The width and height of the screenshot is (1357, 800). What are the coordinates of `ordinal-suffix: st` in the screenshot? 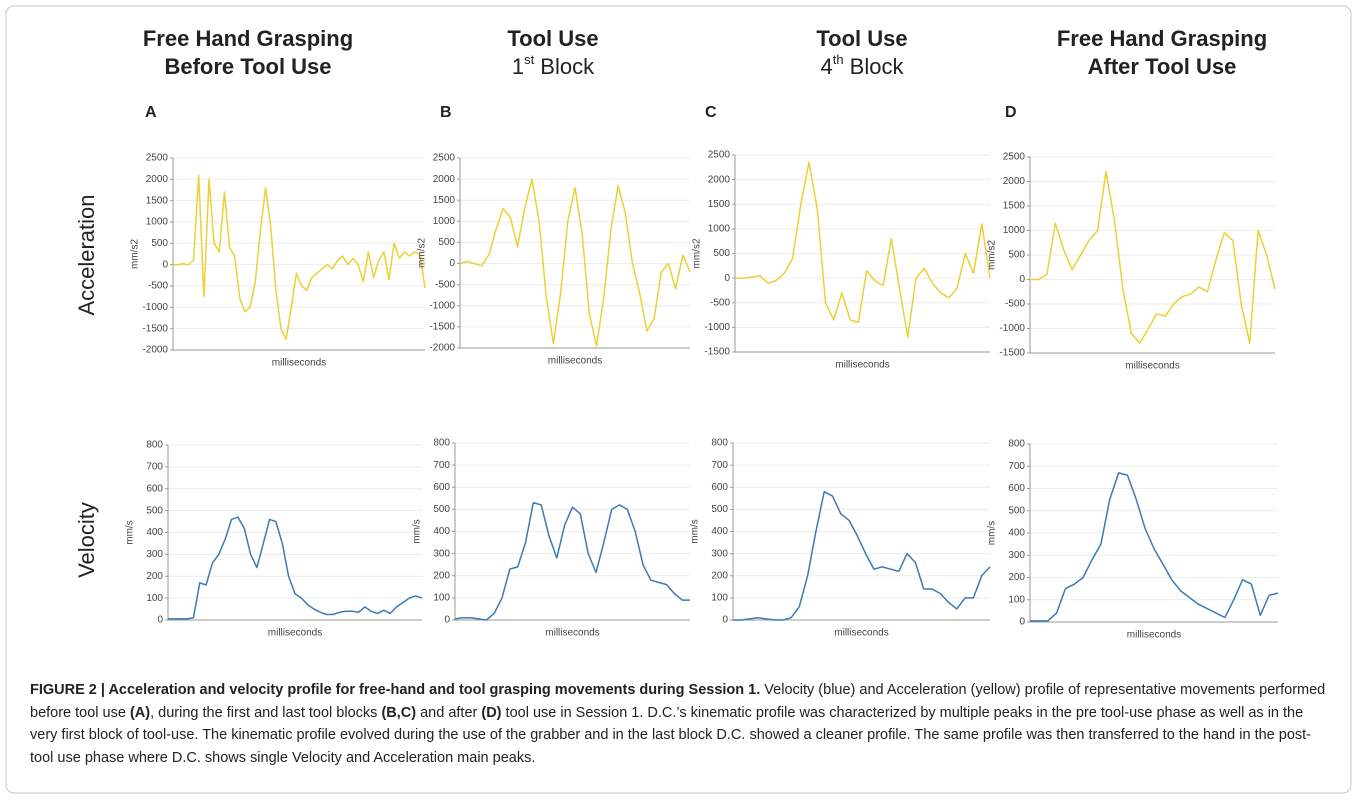 It's located at (529, 59).